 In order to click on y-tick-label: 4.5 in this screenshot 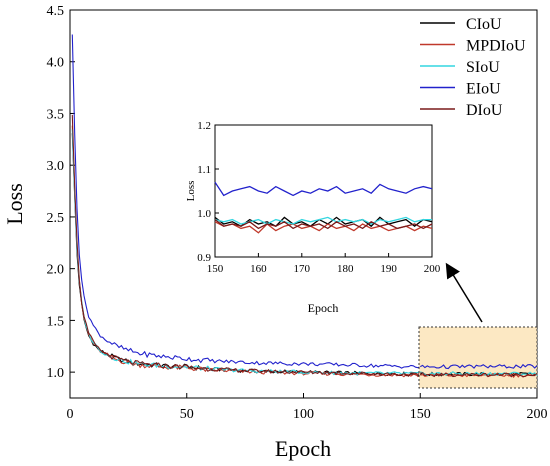, I will do `click(56, 11)`.